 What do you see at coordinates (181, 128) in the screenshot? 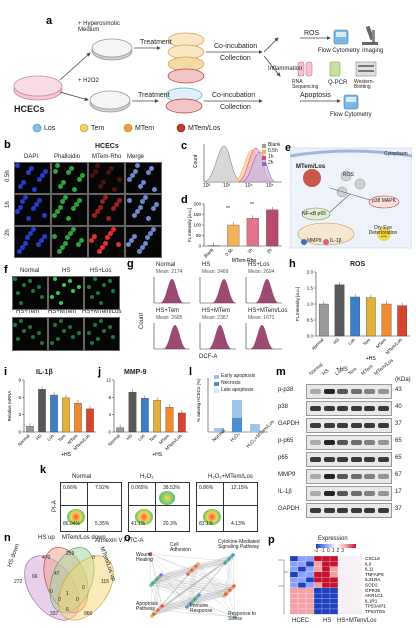
I see `legend-mtemlos-swatch` at bounding box center [181, 128].